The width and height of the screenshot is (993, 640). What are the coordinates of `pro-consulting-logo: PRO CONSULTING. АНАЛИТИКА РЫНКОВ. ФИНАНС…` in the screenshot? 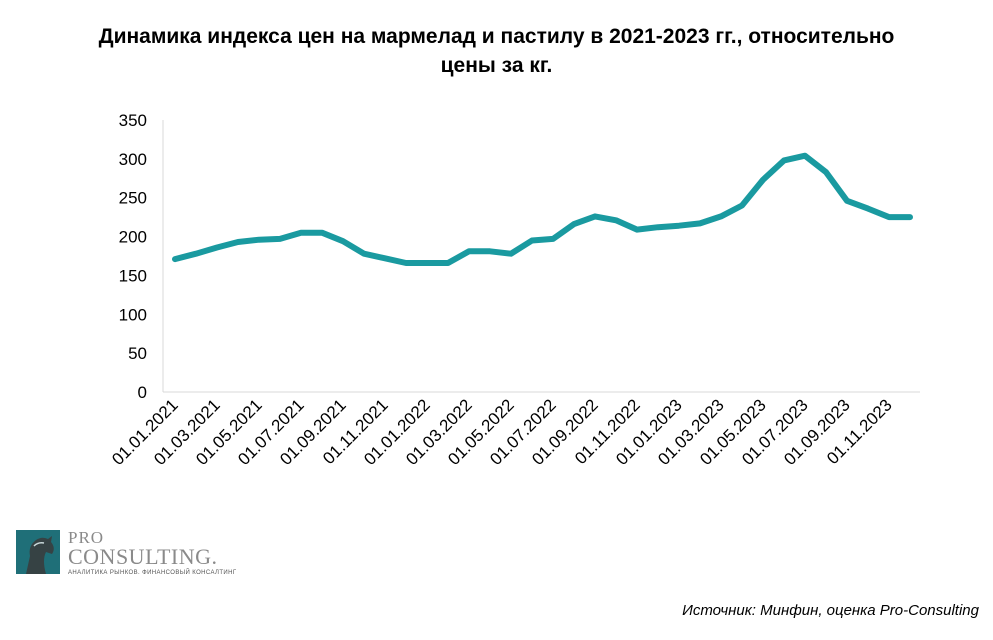 It's located at (126, 553).